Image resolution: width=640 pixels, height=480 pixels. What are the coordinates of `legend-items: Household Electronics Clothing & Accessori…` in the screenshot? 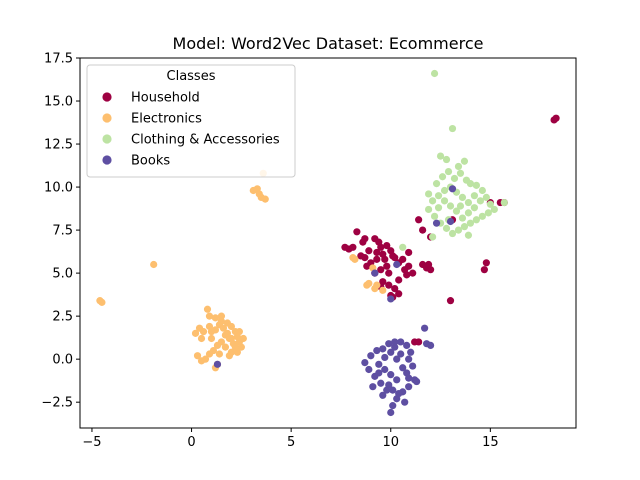 It's located at (191, 130).